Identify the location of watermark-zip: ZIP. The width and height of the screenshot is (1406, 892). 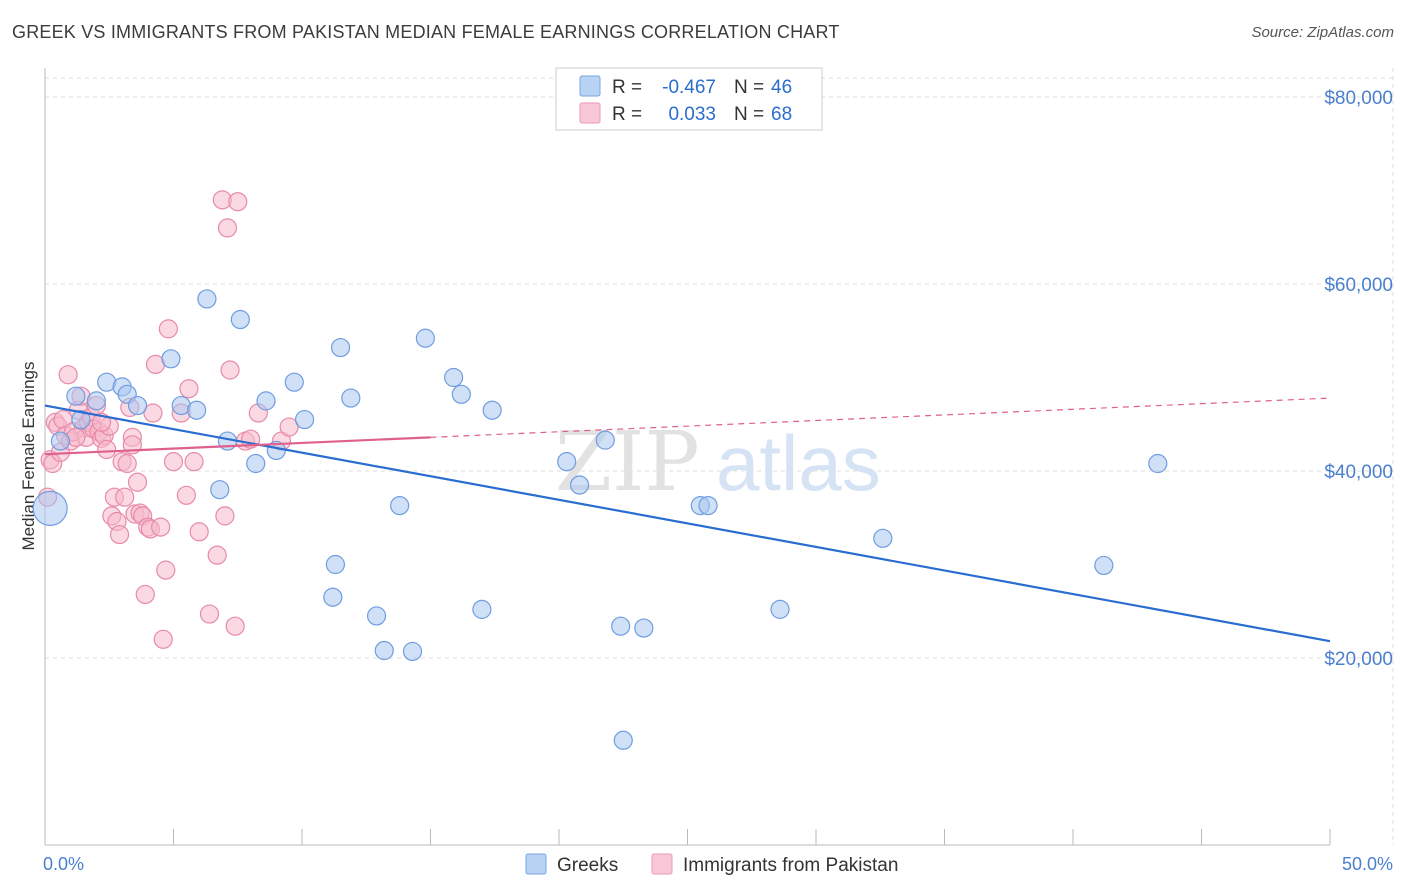
(627, 462).